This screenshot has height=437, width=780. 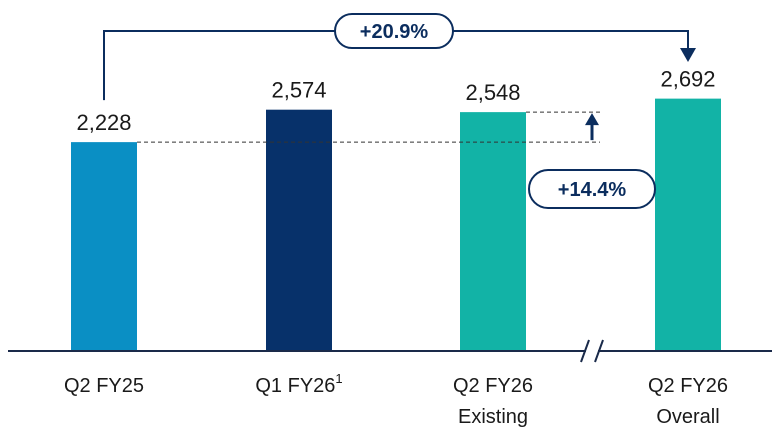 I want to click on category-label-2-1: Existing, so click(x=493, y=417).